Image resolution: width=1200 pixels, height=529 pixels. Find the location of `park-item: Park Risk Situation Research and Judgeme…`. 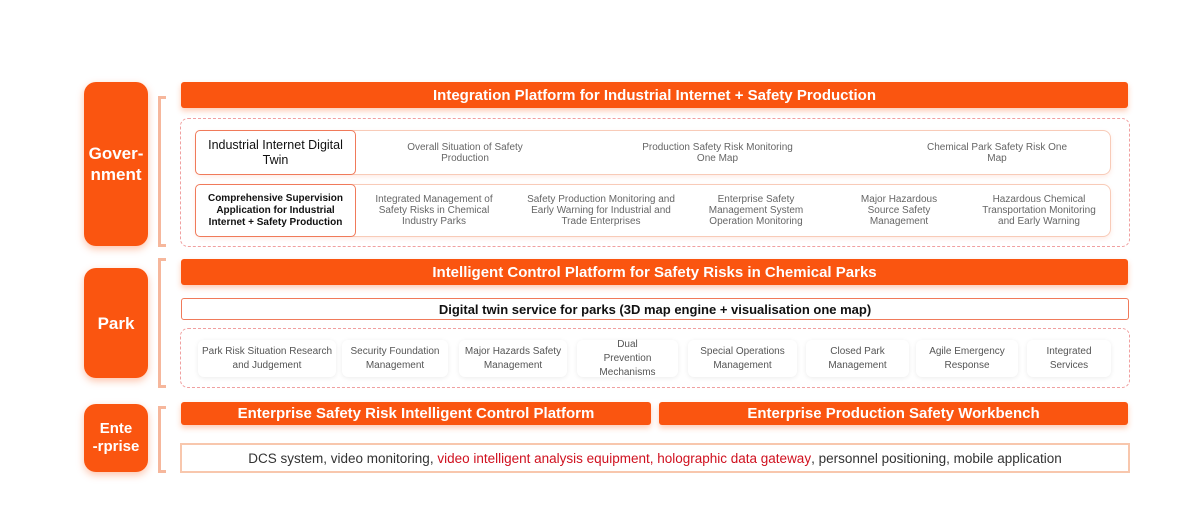

park-item: Park Risk Situation Research and Judgeme… is located at coordinates (267, 358).